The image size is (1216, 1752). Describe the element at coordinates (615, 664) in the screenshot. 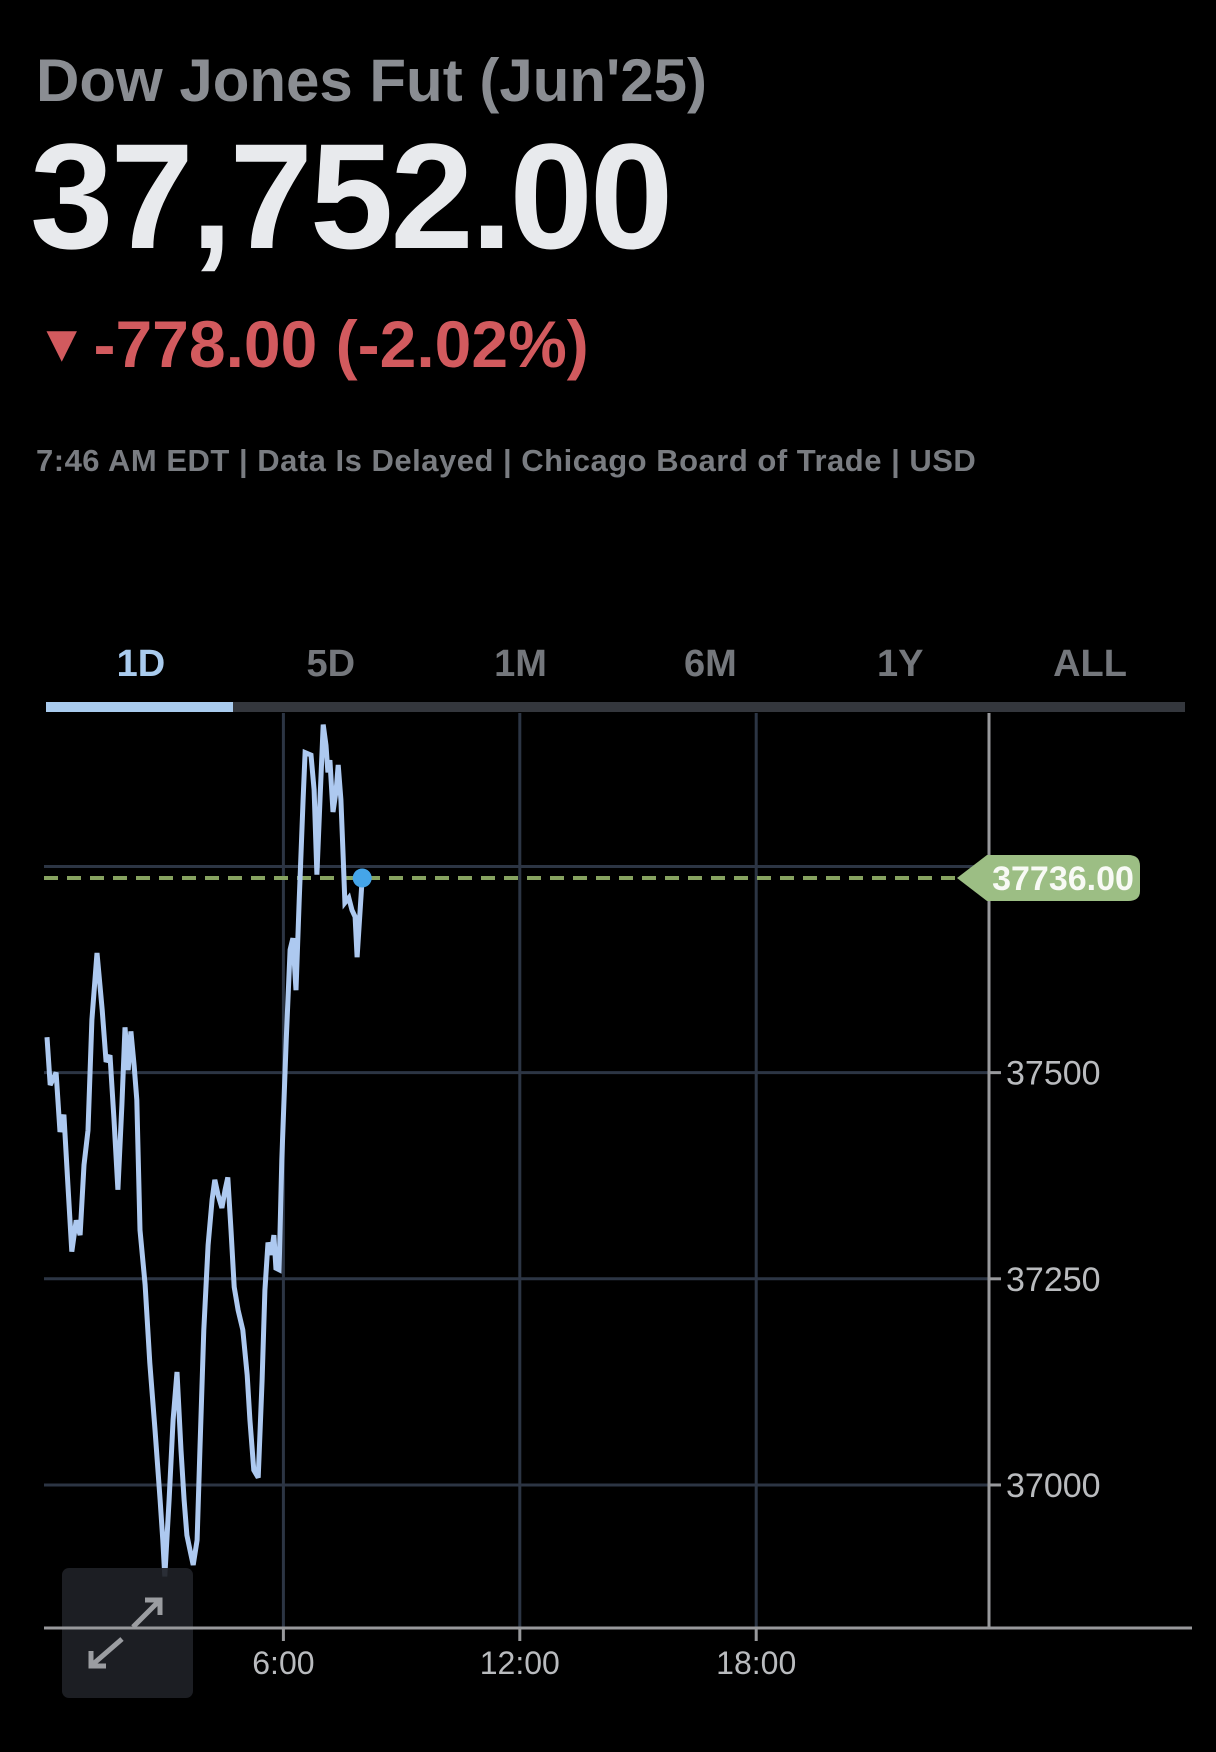

I see `range-tabs: 1D 5D 1M 6M 1Y ALL` at that location.